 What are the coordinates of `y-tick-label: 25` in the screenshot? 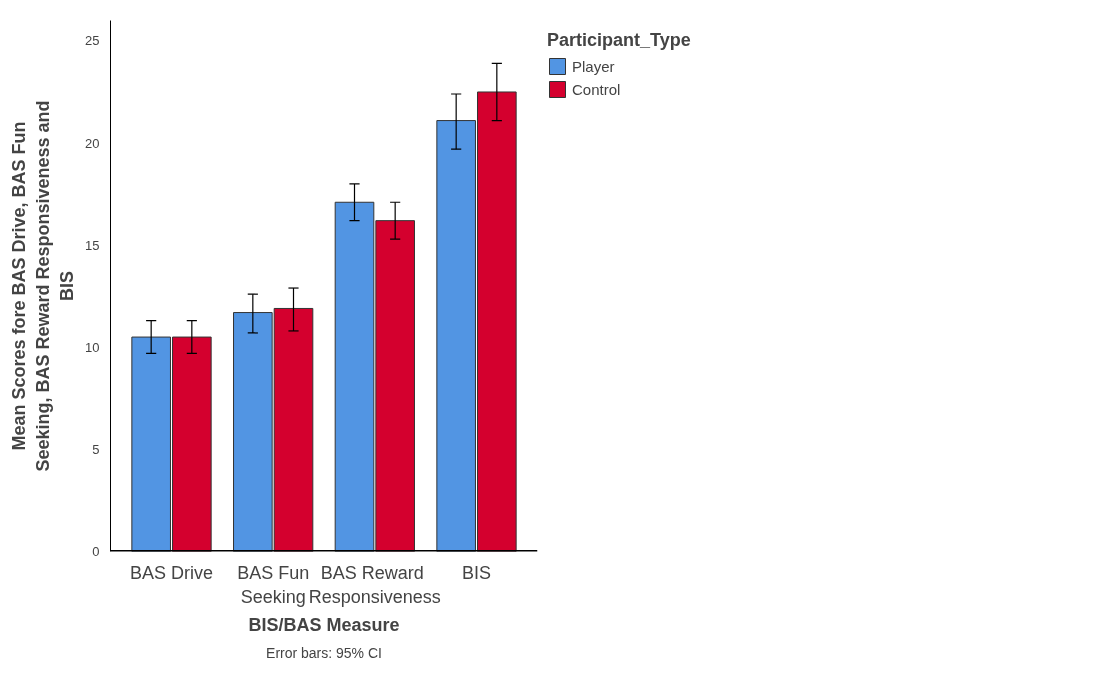 It's located at (92, 41).